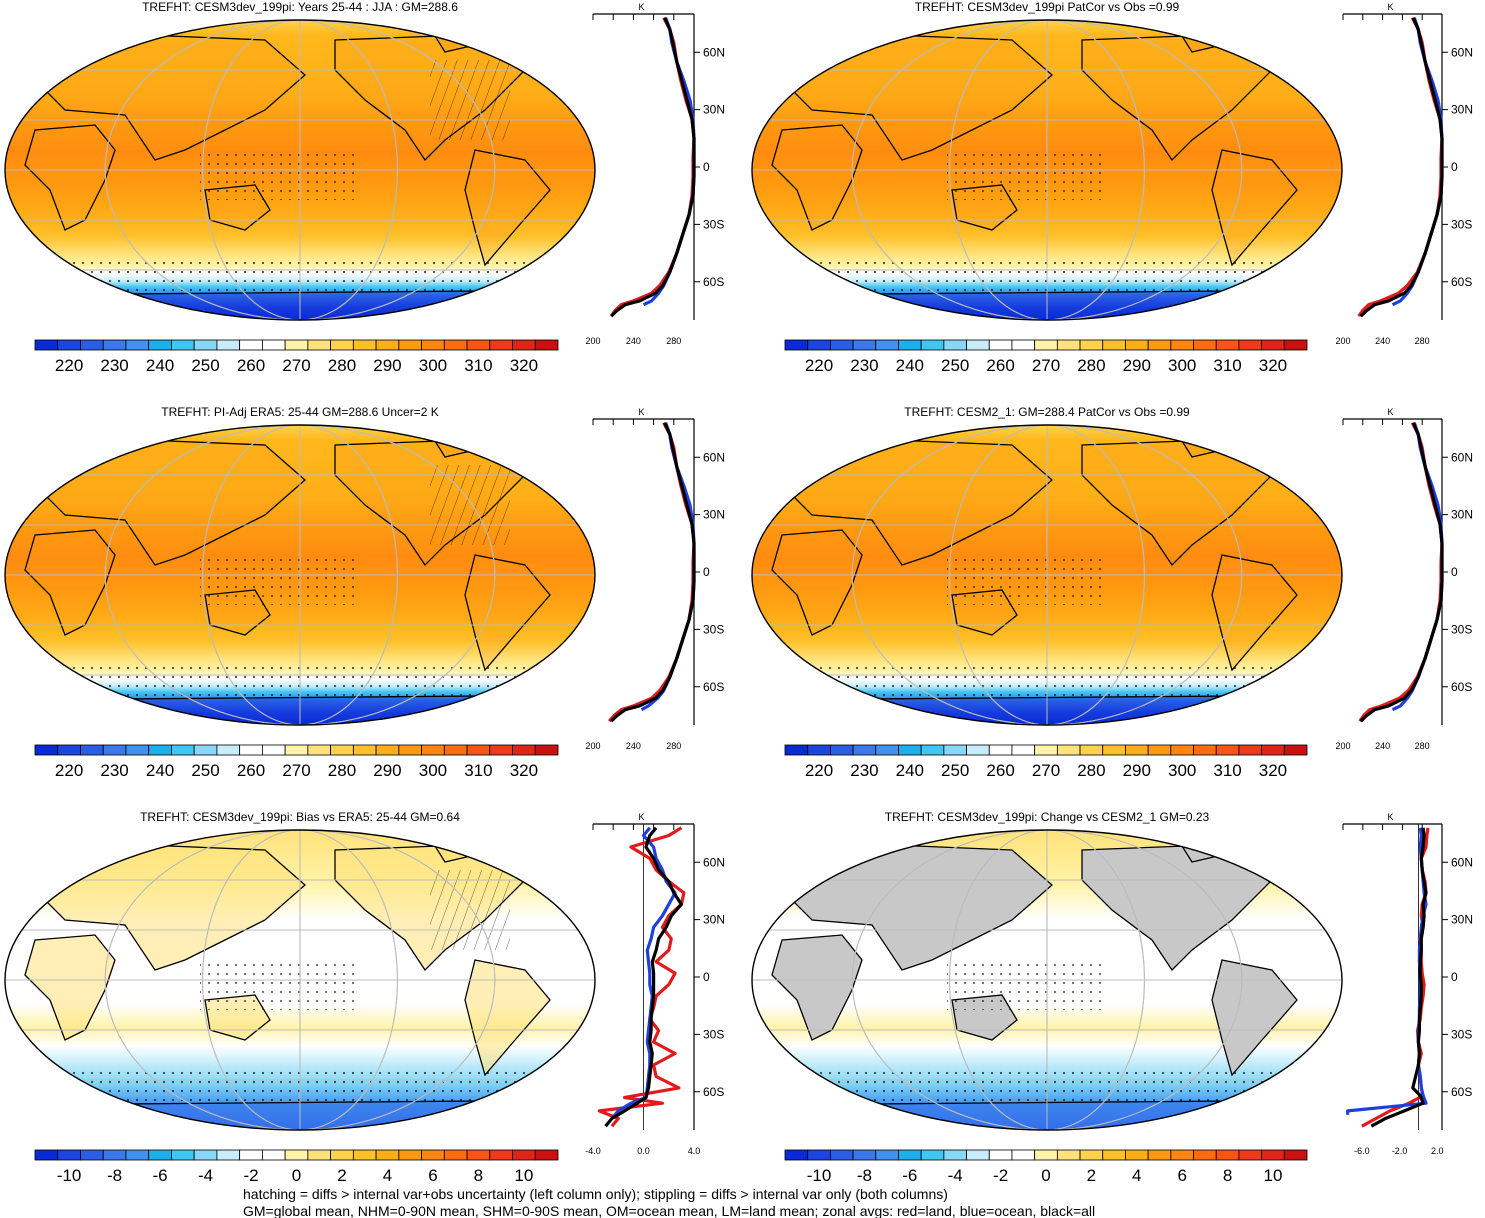 The width and height of the screenshot is (1485, 1218). What do you see at coordinates (387, 770) in the screenshot?
I see `colorbar-tick-label: 290` at bounding box center [387, 770].